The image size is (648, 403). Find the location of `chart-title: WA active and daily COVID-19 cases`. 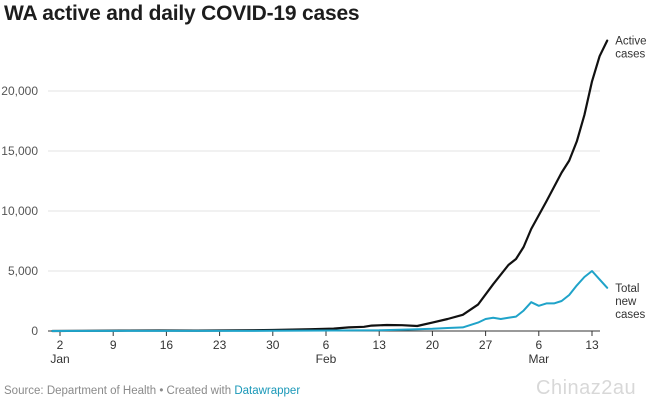

chart-title: WA active and daily COVID-19 cases is located at coordinates (182, 13).